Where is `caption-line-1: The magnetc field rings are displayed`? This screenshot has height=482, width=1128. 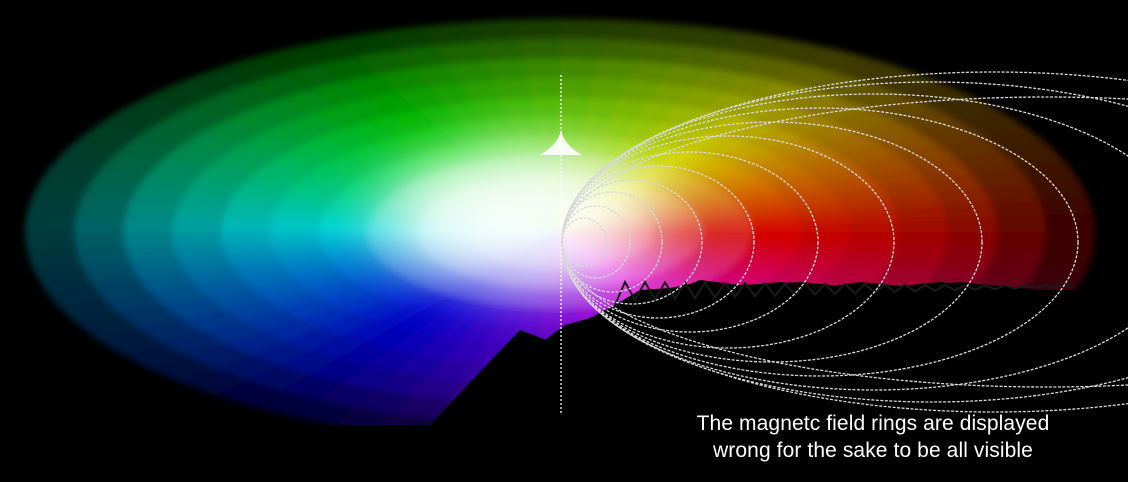 caption-line-1: The magnetc field rings are displayed is located at coordinates (873, 423).